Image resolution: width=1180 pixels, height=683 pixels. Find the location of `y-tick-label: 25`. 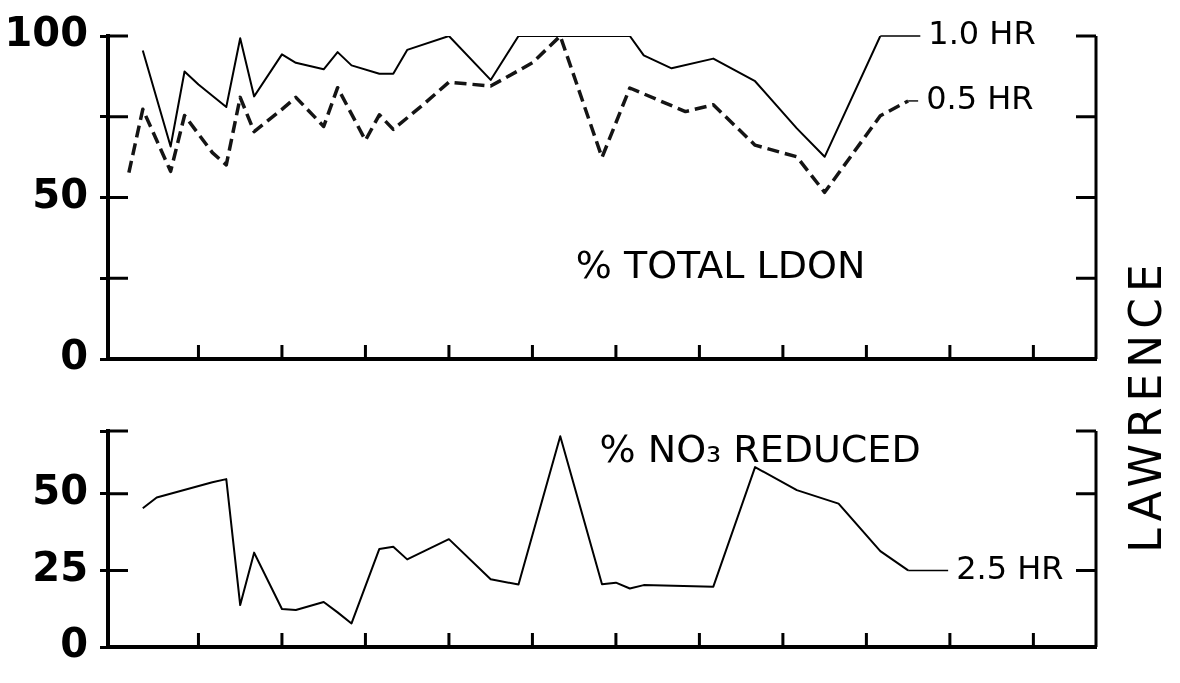

y-tick-label: 25 is located at coordinates (60, 566).